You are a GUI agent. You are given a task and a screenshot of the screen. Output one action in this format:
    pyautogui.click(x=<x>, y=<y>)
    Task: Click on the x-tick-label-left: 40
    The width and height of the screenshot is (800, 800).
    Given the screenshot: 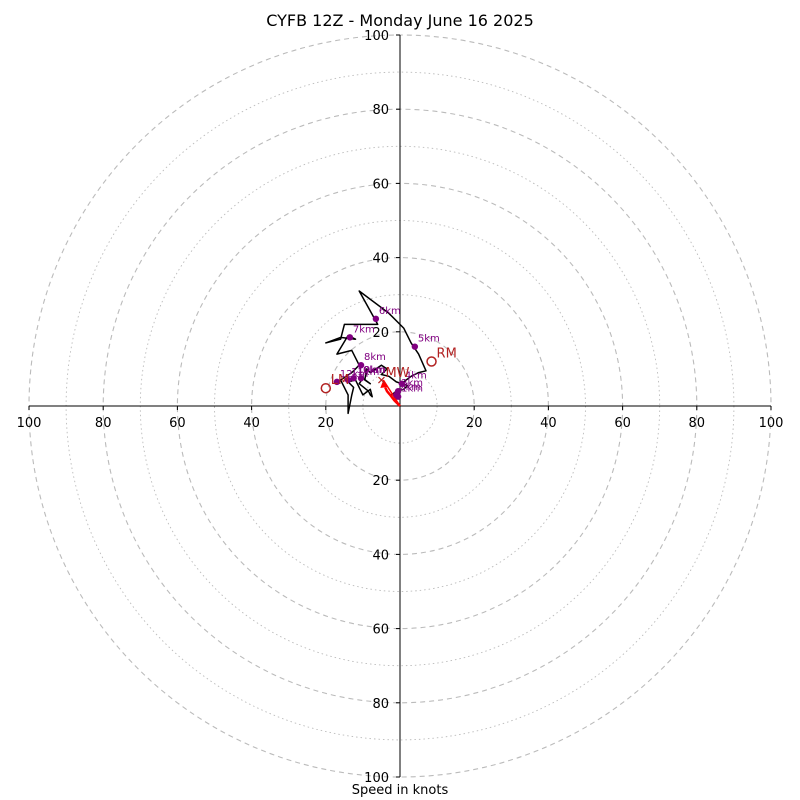 What is the action you would take?
    pyautogui.click(x=251, y=423)
    